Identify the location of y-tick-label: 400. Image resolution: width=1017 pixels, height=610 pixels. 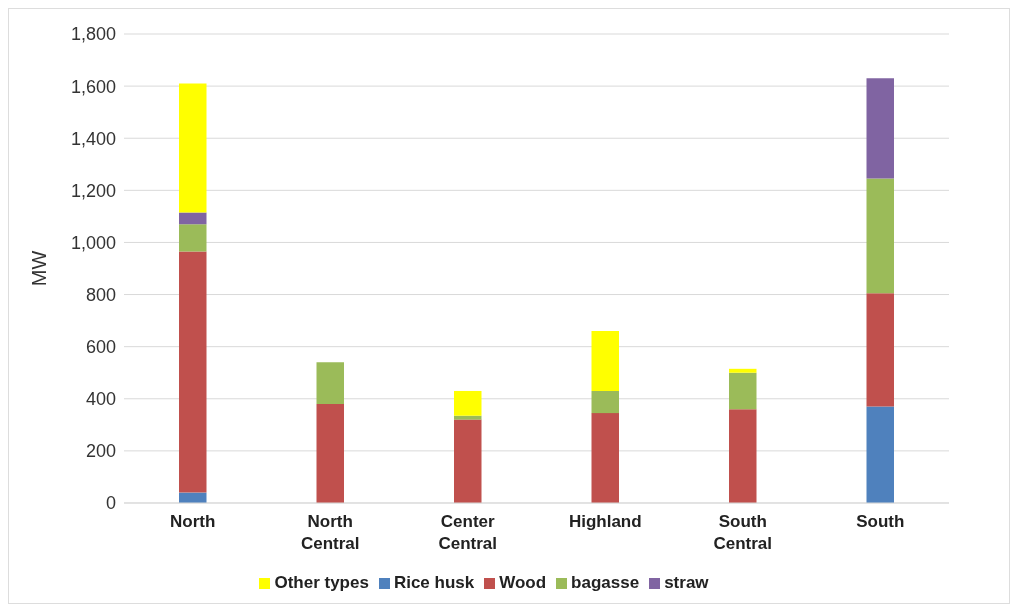
(100, 399).